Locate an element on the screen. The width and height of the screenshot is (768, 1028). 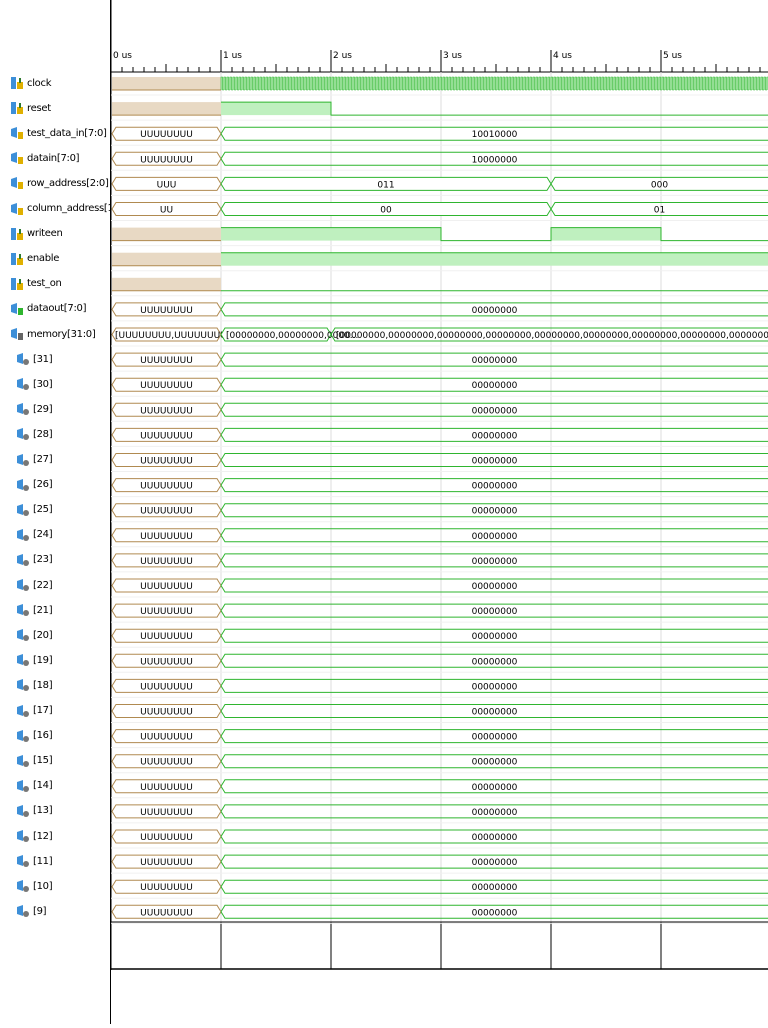
high-level-fill is located at coordinates (606, 234).